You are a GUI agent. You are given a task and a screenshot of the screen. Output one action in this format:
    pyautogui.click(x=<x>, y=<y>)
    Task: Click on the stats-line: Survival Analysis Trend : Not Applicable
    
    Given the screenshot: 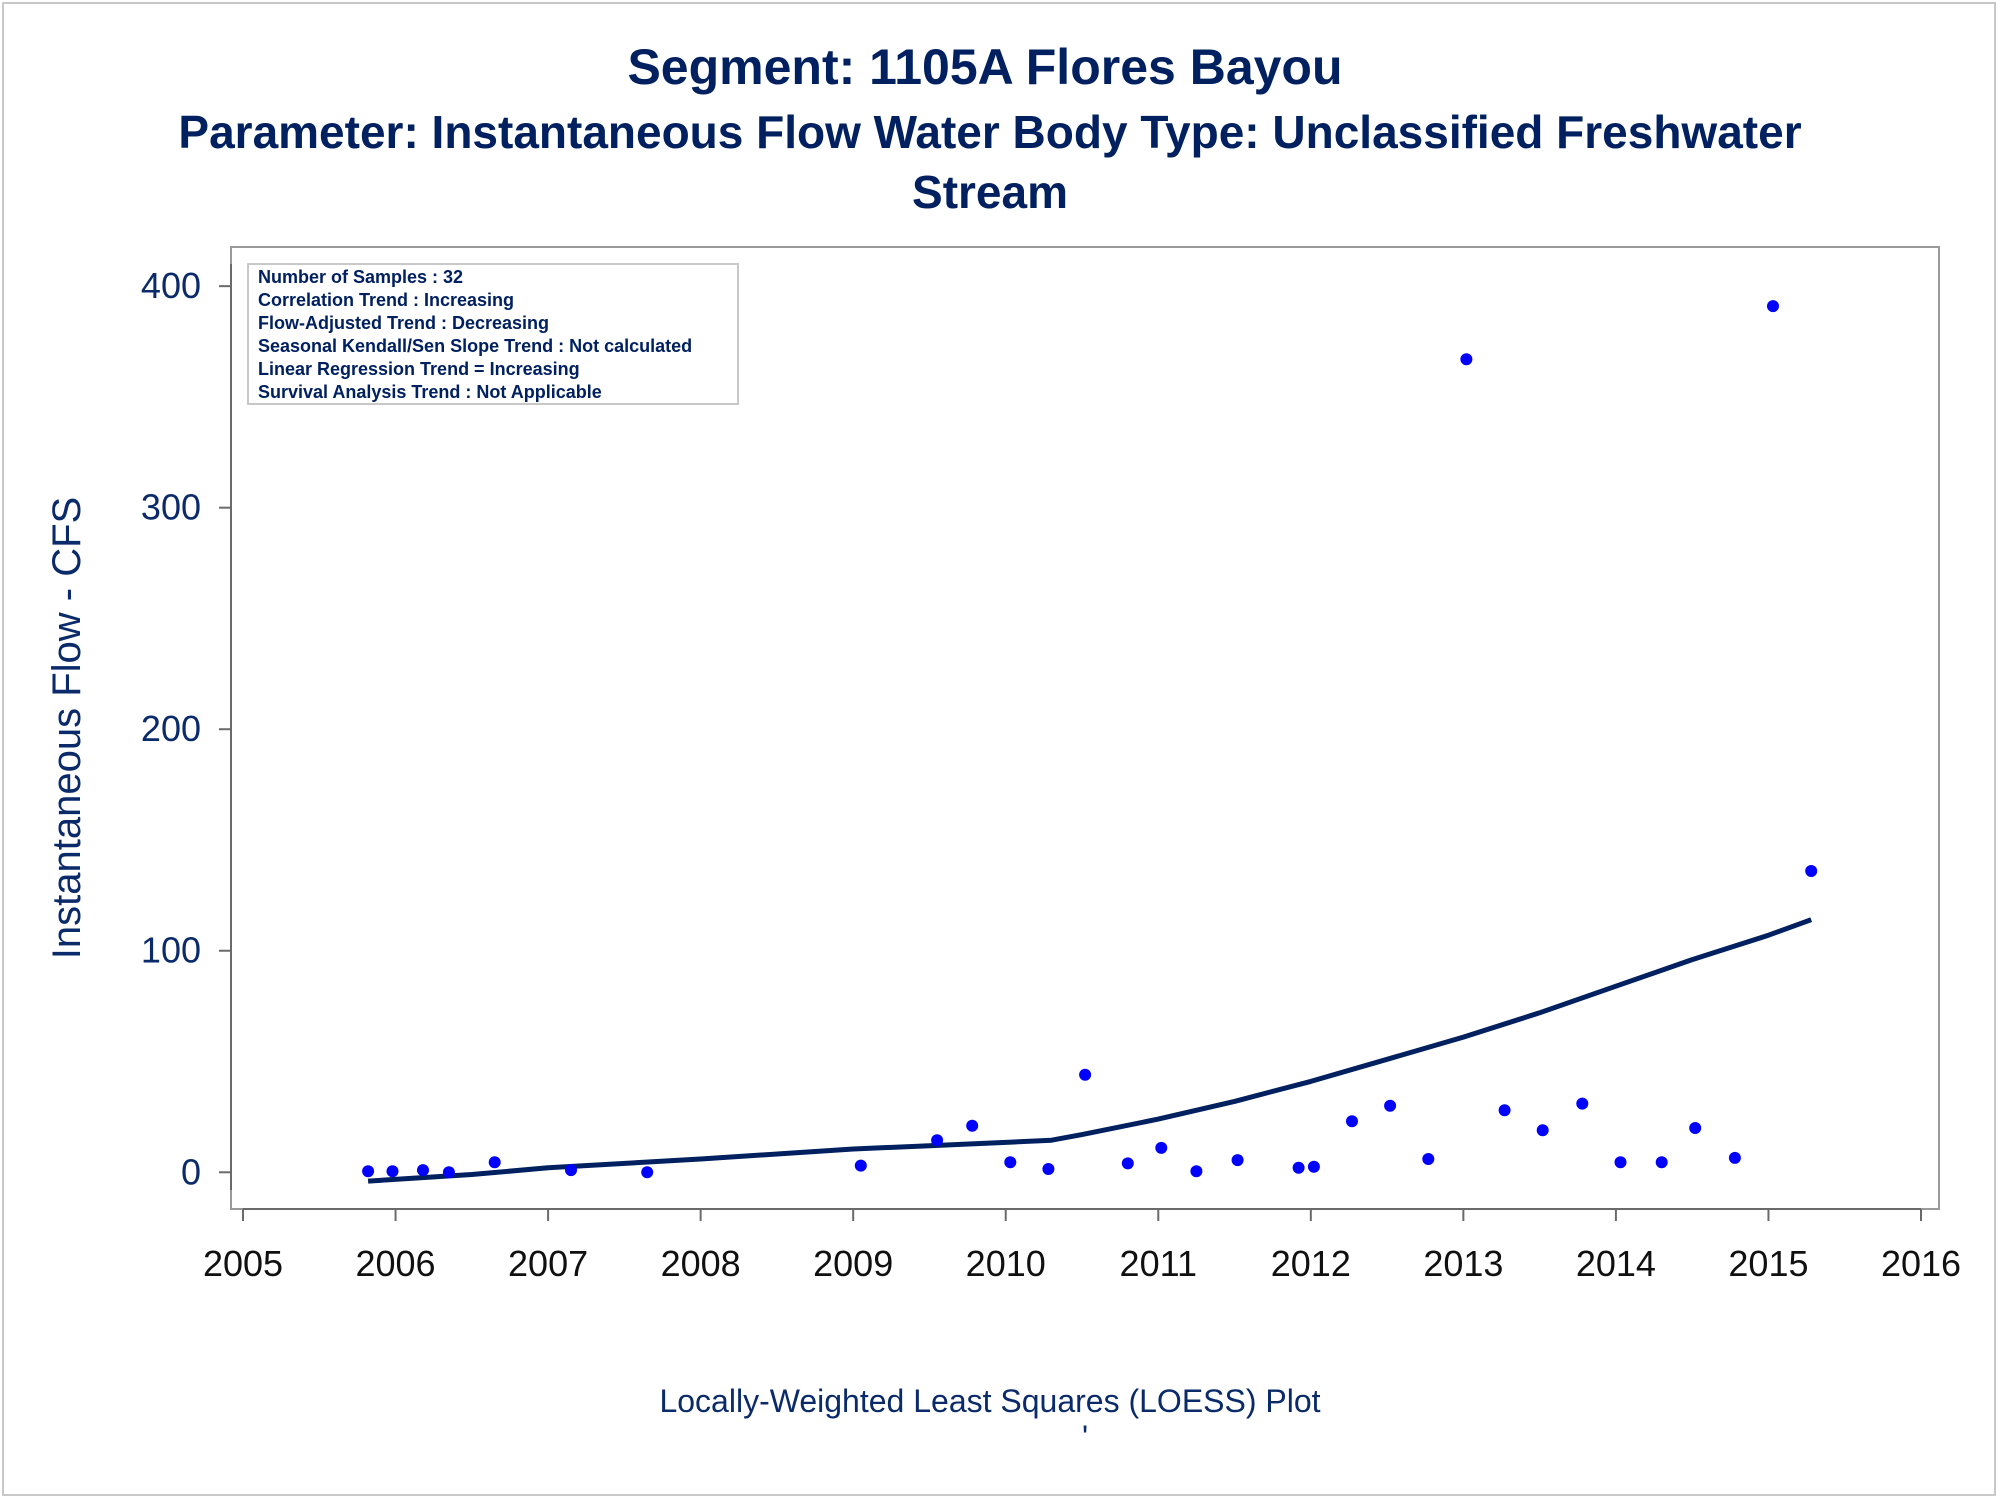 What is the action you would take?
    pyautogui.click(x=430, y=392)
    